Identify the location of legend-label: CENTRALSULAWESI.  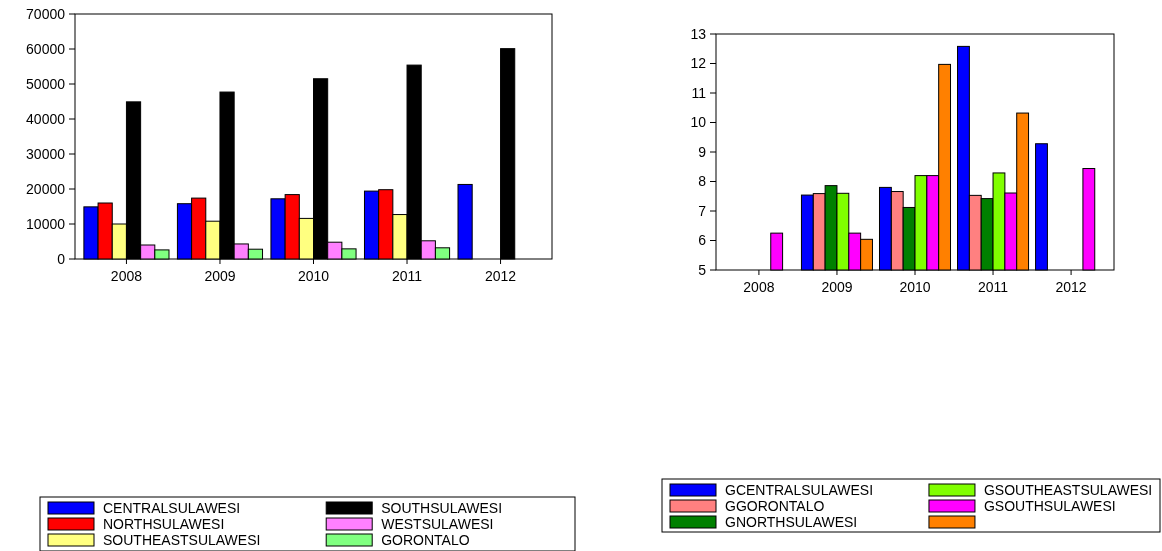
(172, 508).